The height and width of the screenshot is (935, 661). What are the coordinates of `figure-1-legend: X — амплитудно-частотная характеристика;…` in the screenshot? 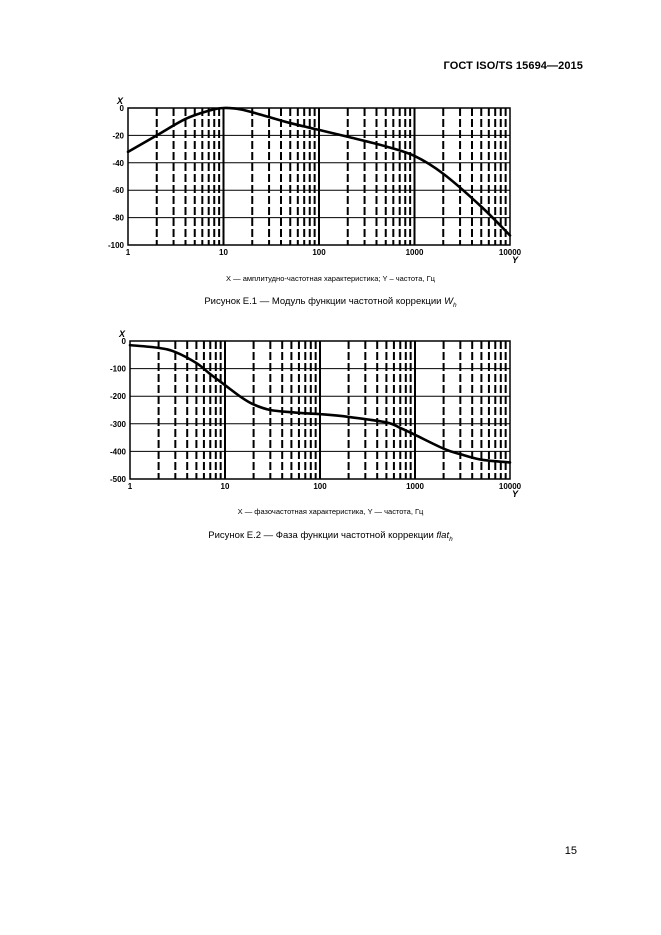 It's located at (330, 278).